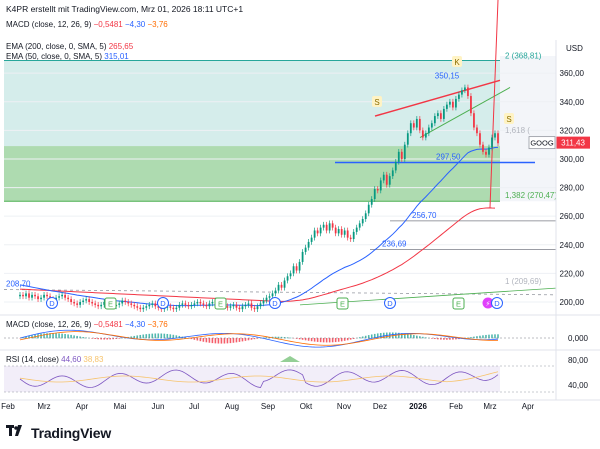  What do you see at coordinates (376, 102) in the screenshot?
I see `s-marker-1: S` at bounding box center [376, 102].